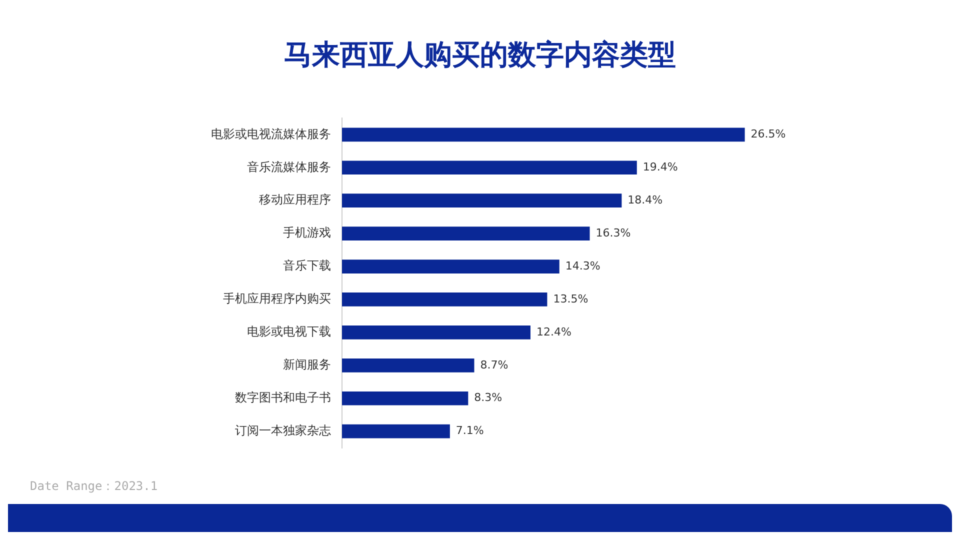 The width and height of the screenshot is (960, 540). What do you see at coordinates (480, 55) in the screenshot?
I see `chart-title: 马来西亚人购买的数字内容类型` at bounding box center [480, 55].